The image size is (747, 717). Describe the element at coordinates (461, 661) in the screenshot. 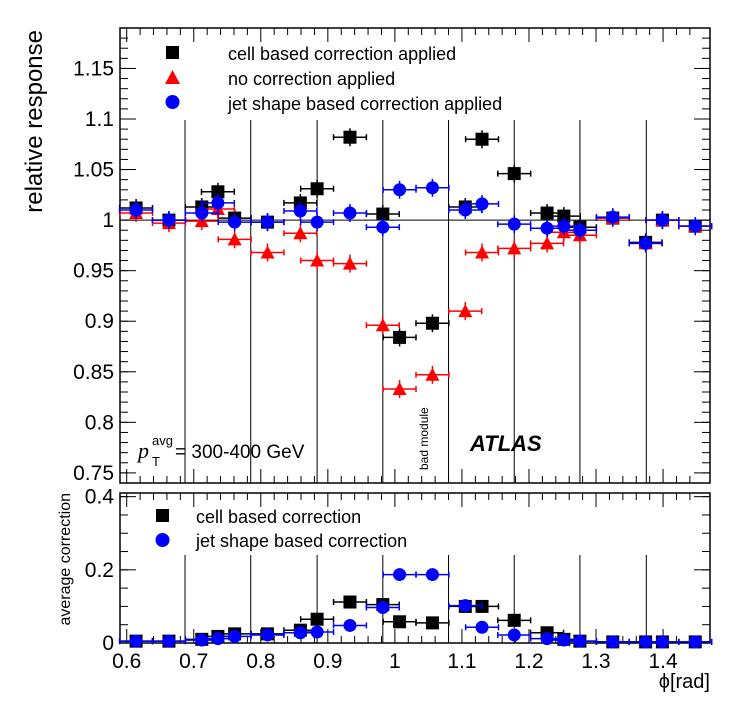

I see `x-tick-label: 1.1` at that location.